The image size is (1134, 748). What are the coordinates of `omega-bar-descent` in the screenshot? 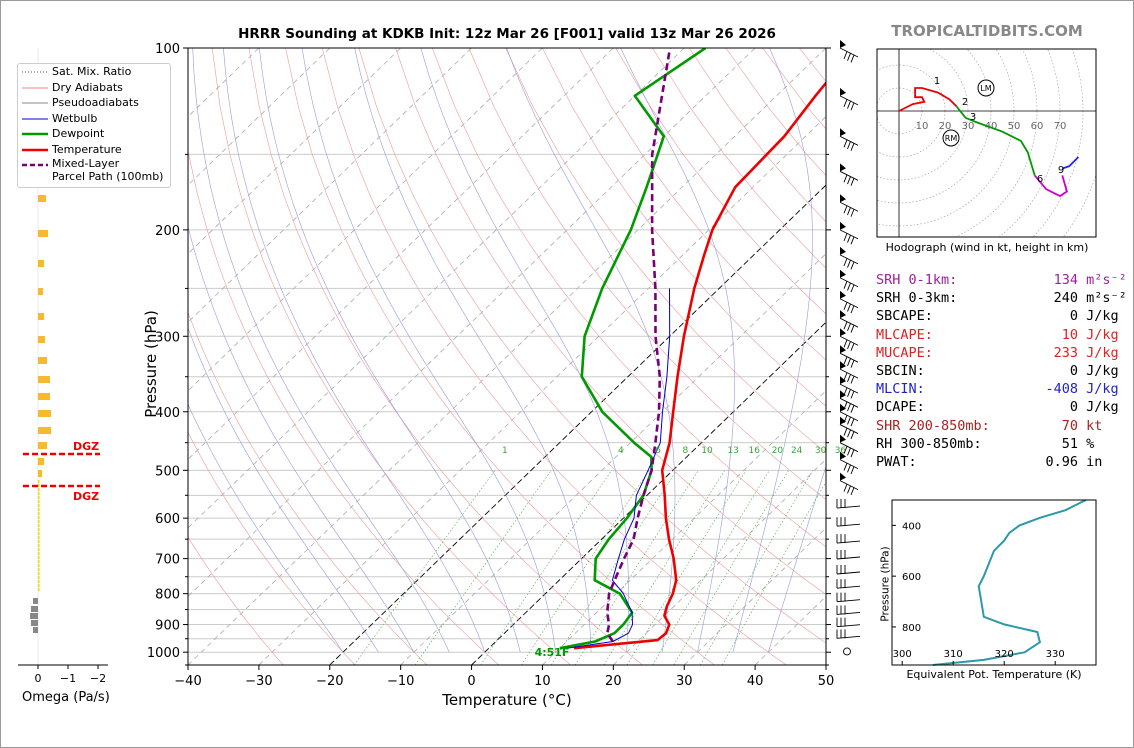 It's located at (34, 609).